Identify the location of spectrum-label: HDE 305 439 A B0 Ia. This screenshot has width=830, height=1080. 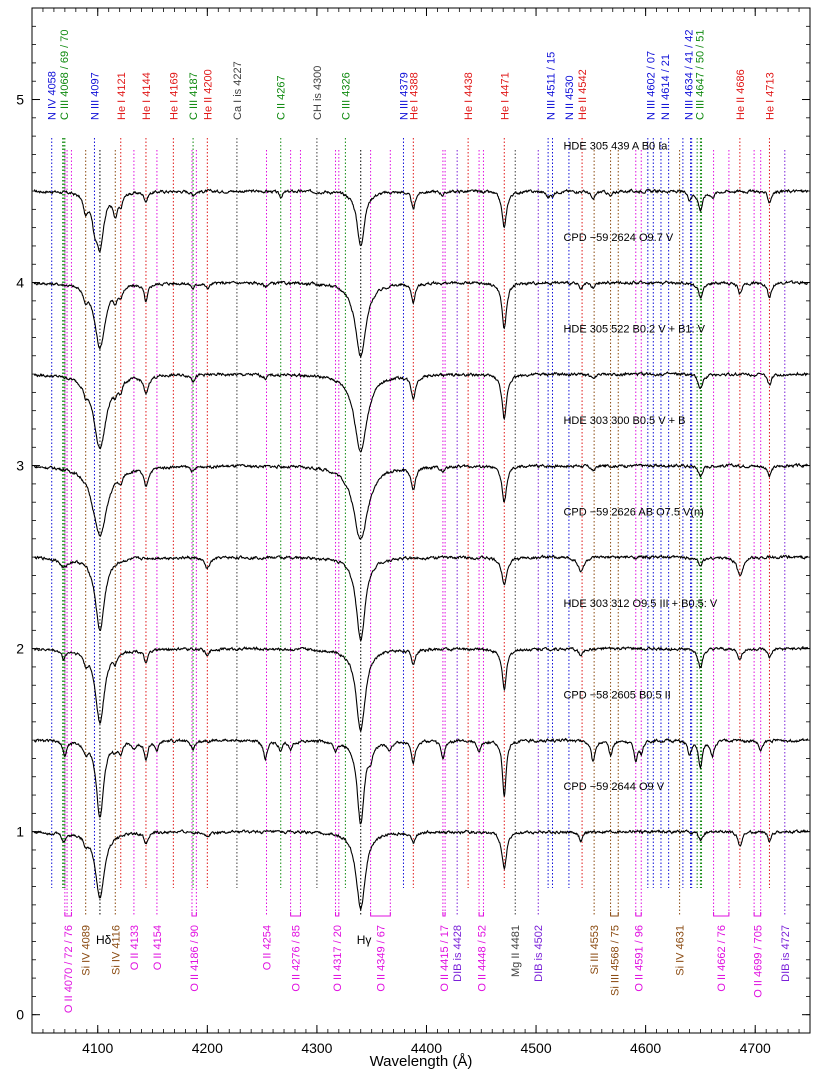
(615, 146).